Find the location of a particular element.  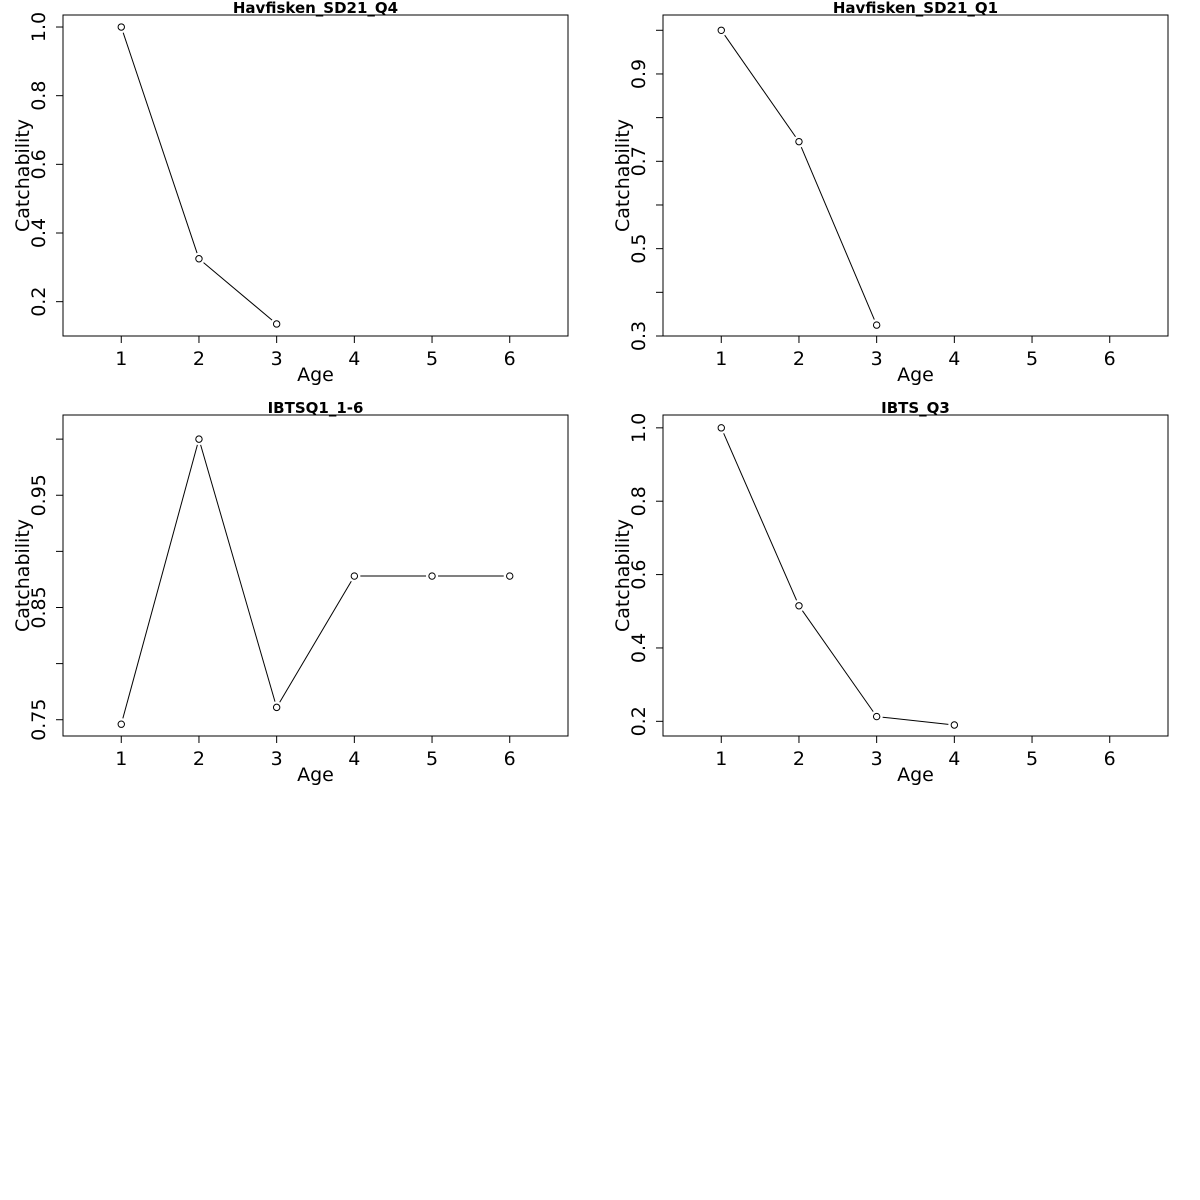

chart-title: IBTS_Q3 is located at coordinates (915, 408).